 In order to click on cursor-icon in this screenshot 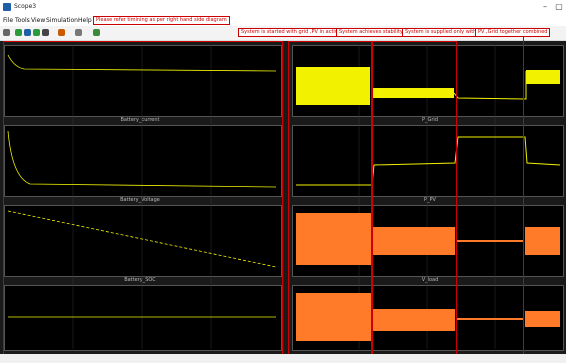, I will do `click(96, 32)`.